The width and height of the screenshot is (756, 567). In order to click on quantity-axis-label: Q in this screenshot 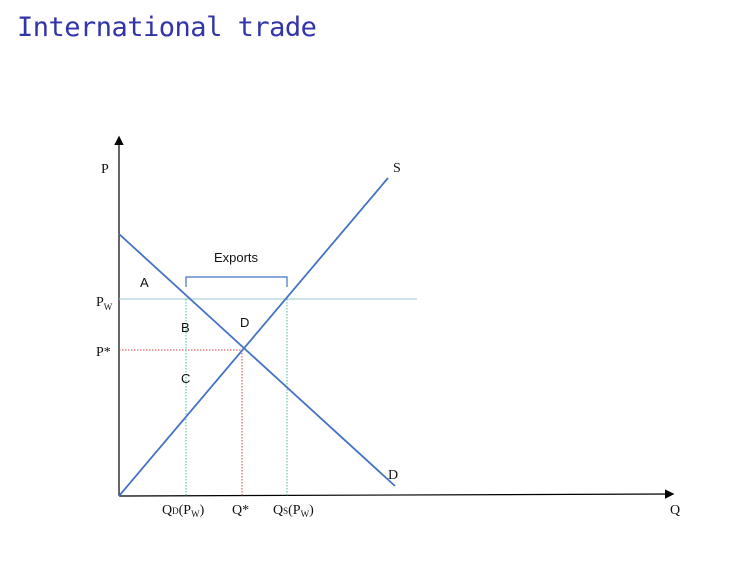, I will do `click(675, 510)`.